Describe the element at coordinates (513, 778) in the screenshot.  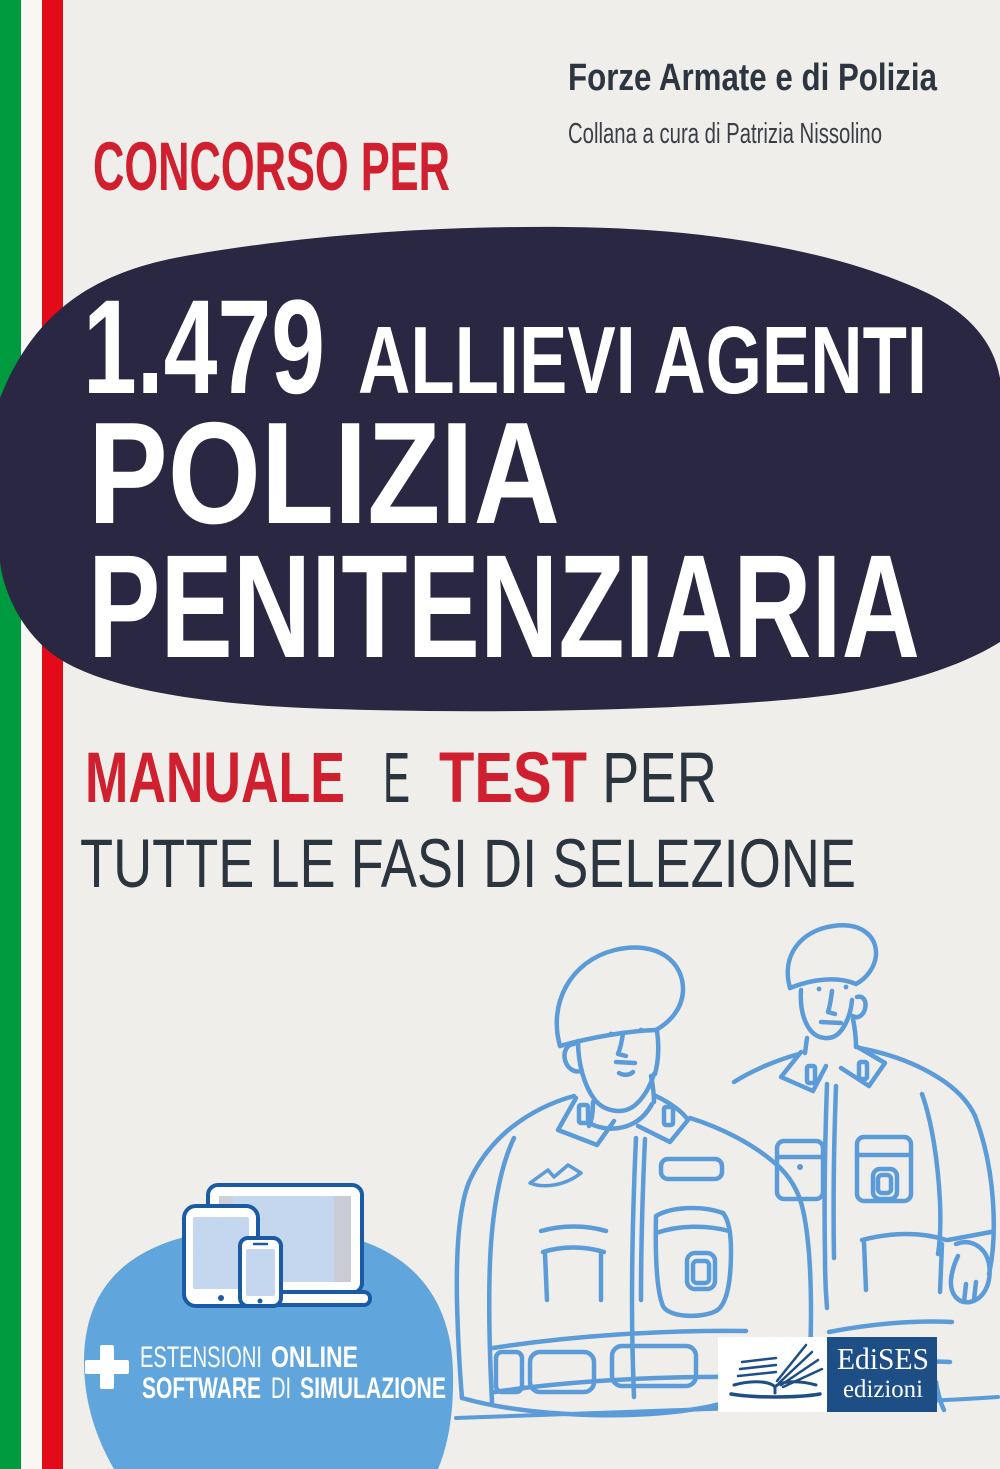
I see `tagline-test: TEST` at that location.